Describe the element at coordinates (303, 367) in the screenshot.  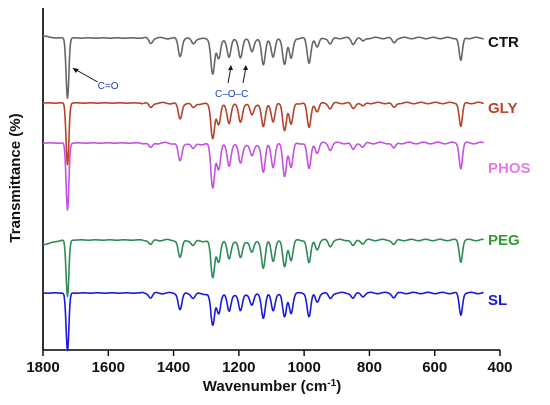
I see `x-tick-label: 1000` at that location.